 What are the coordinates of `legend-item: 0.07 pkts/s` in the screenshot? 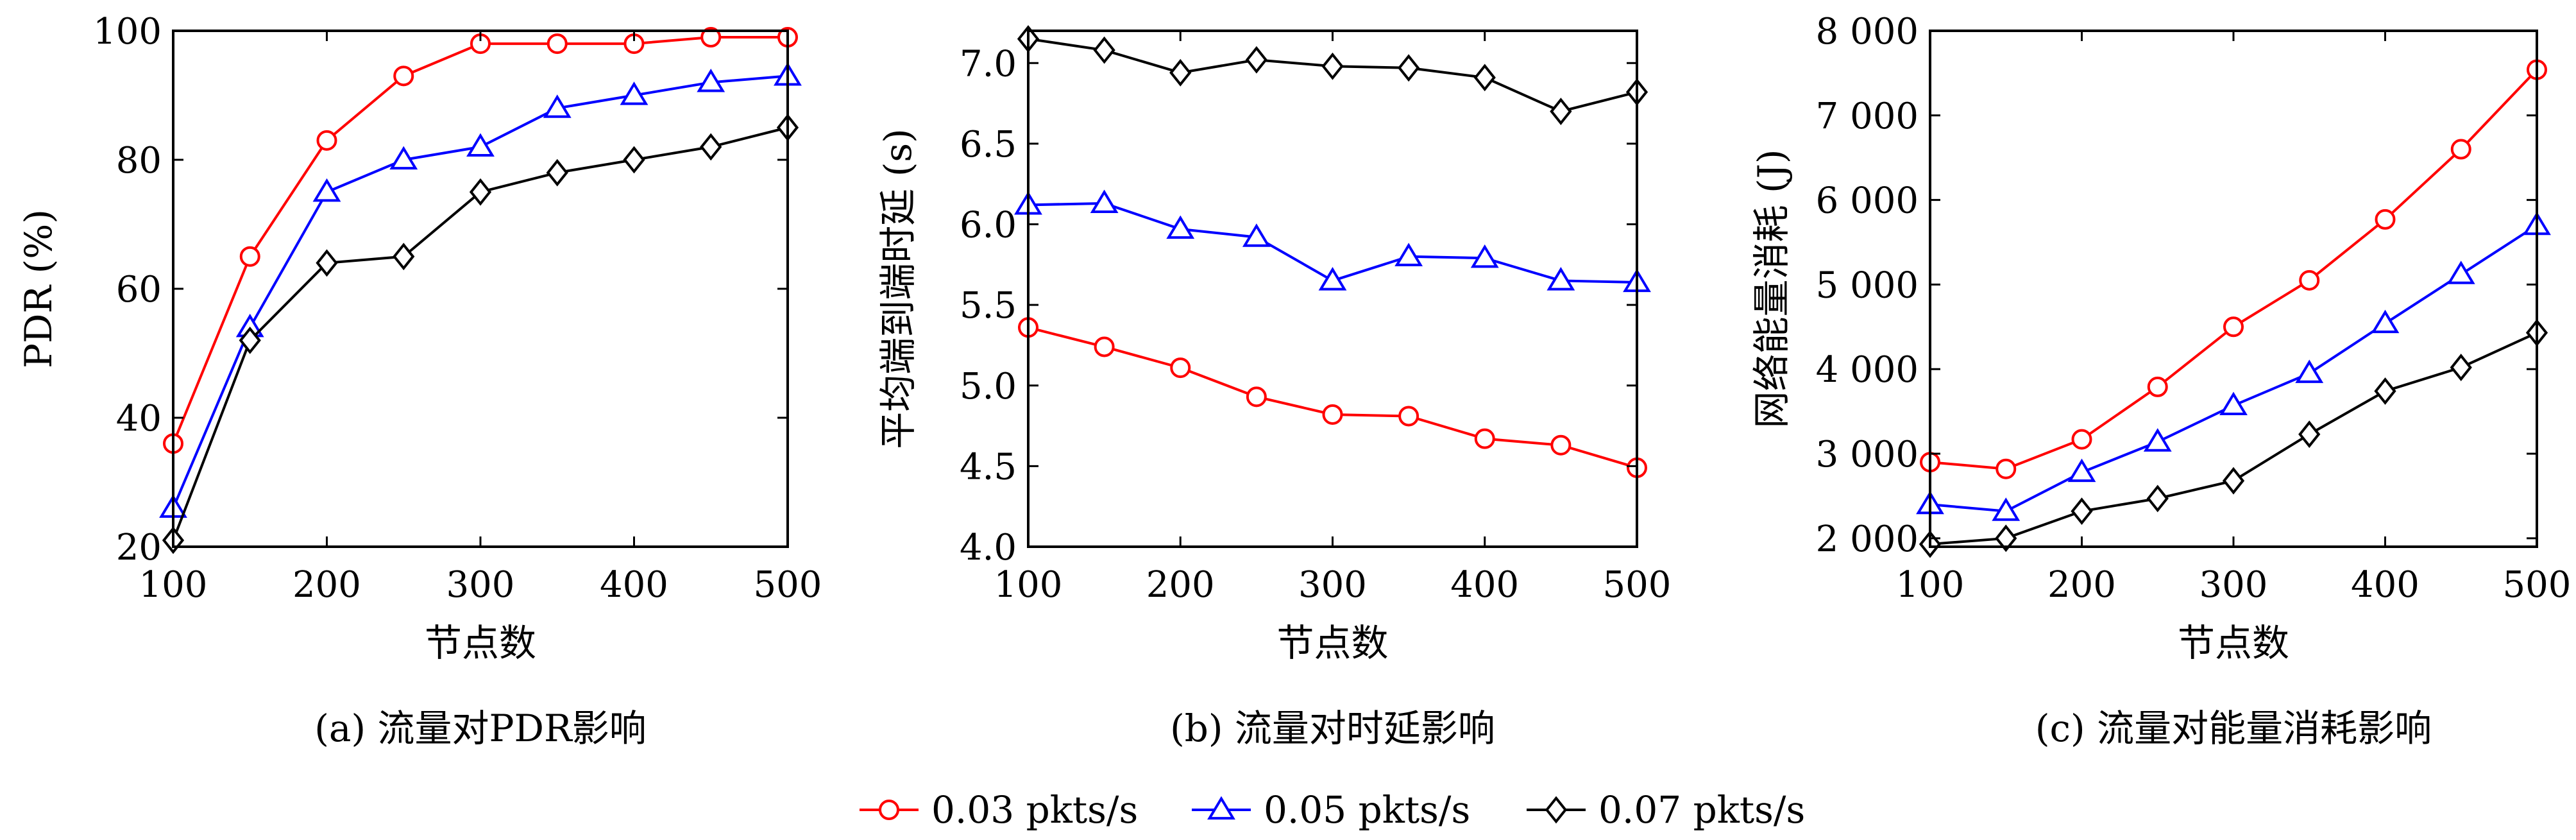 It's located at (1666, 810).